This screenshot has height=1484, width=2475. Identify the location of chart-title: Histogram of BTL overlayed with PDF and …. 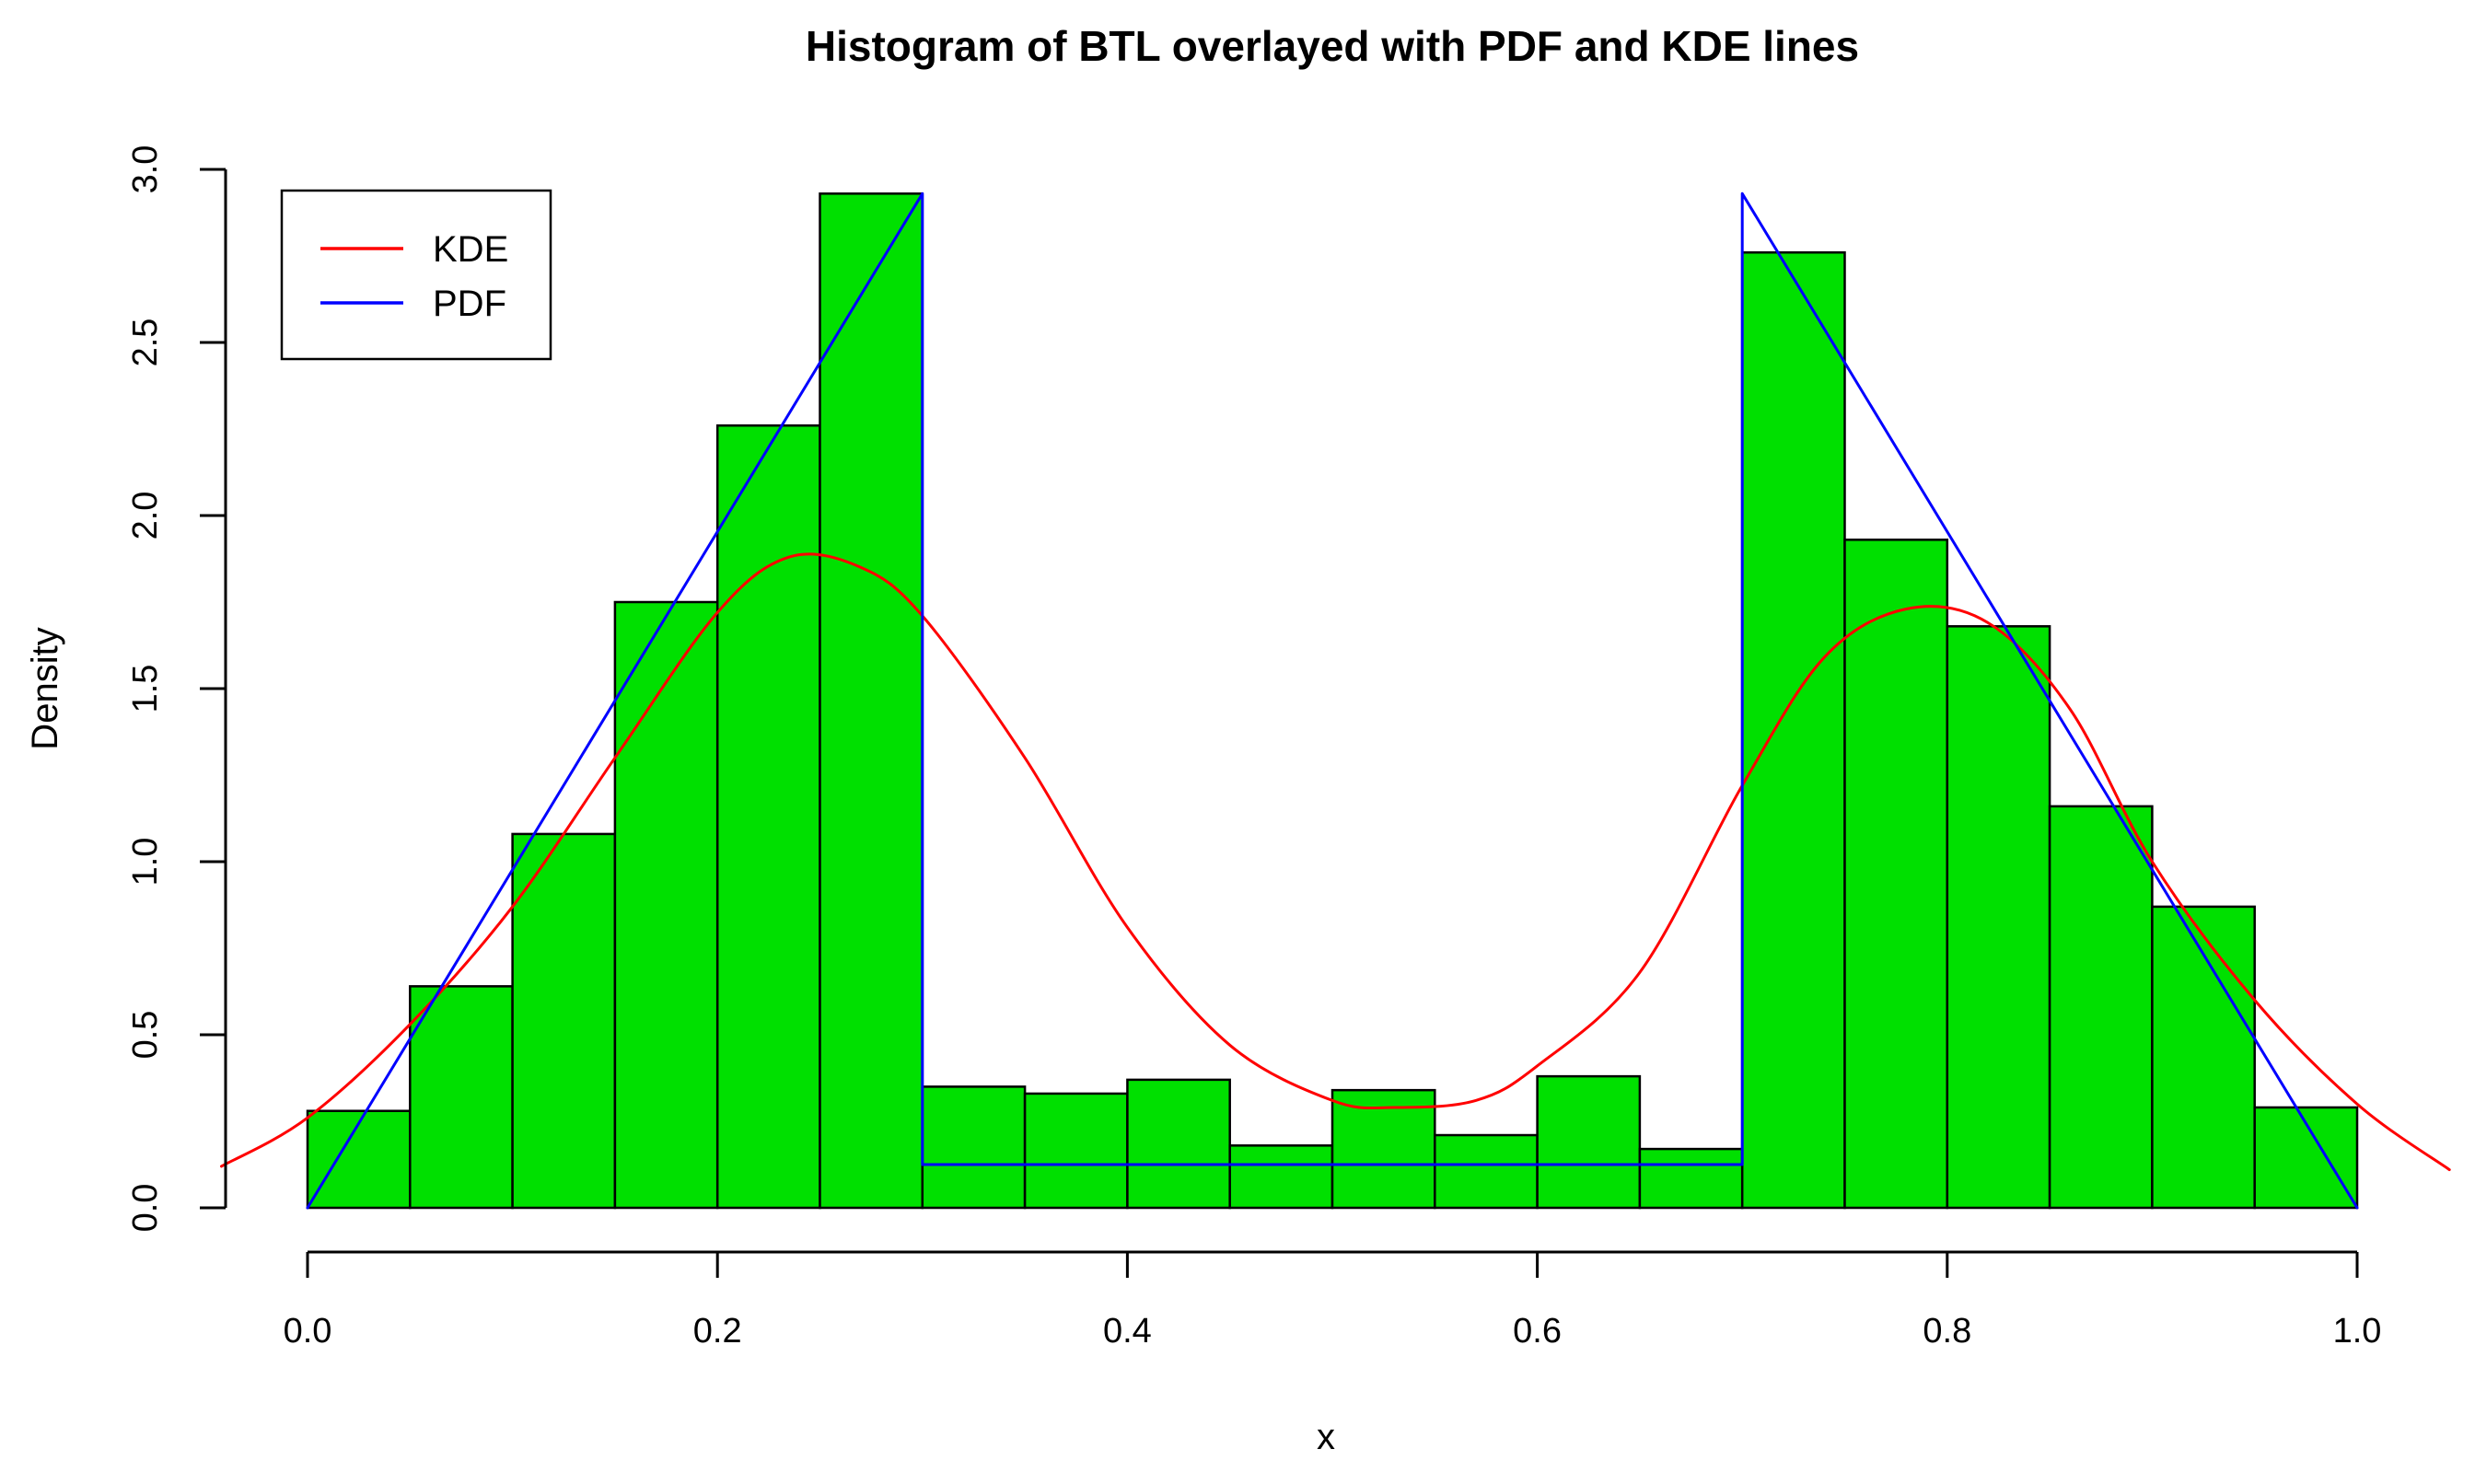
(1332, 46).